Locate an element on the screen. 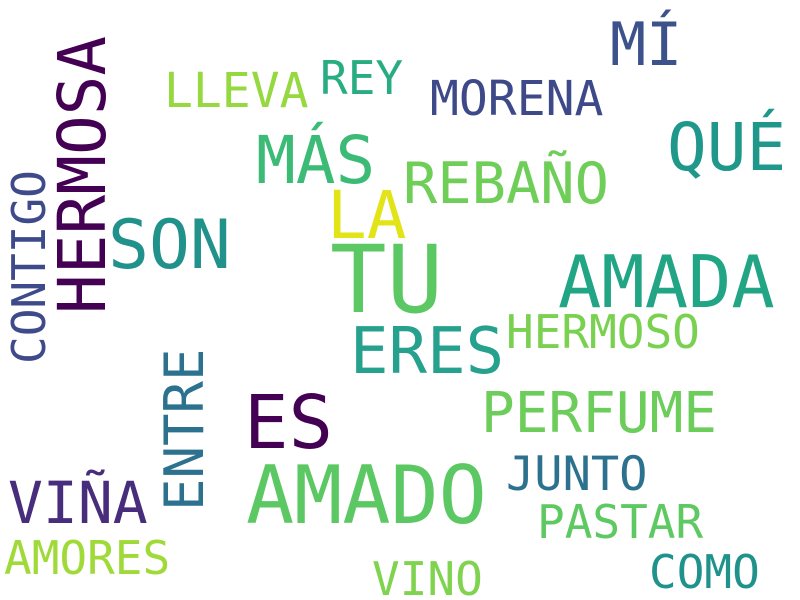  word-mi: MÍ is located at coordinates (646, 45).